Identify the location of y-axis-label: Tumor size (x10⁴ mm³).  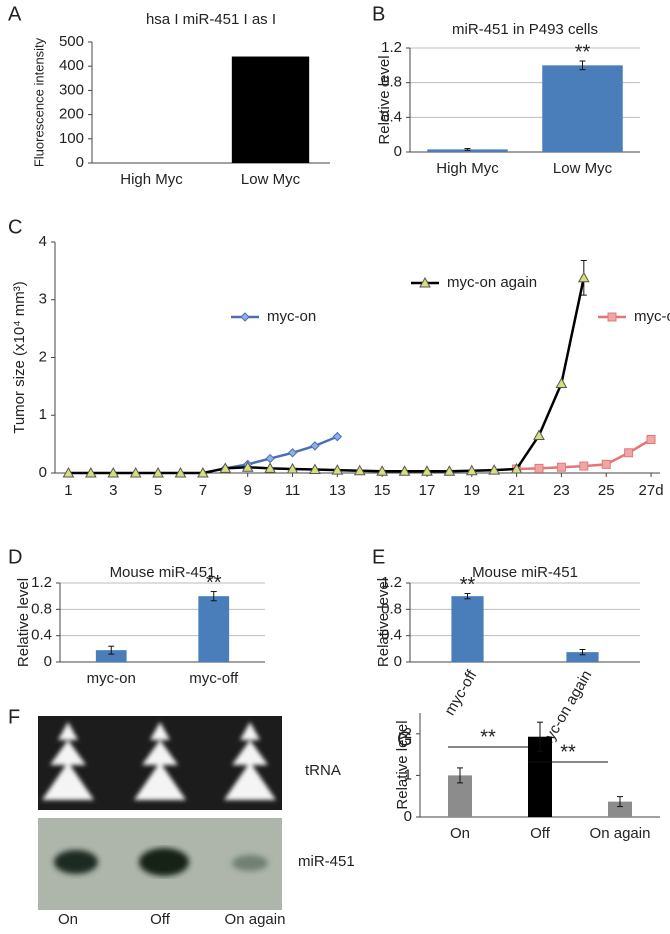
(19, 357).